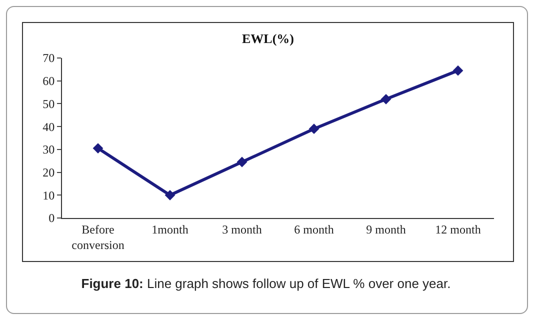 The height and width of the screenshot is (321, 534). I want to click on y-tick-label: 0, so click(51, 218).